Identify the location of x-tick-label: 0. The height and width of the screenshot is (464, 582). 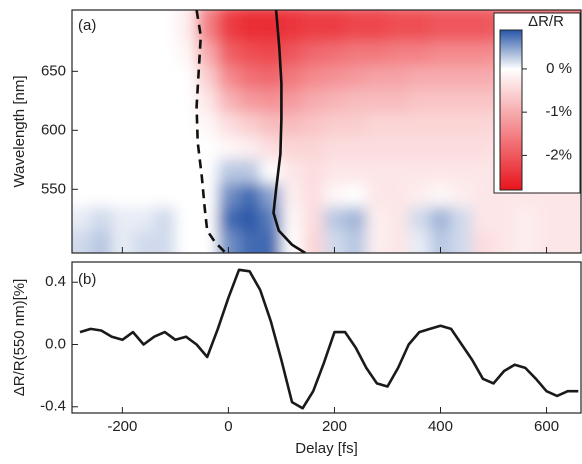
(228, 426).